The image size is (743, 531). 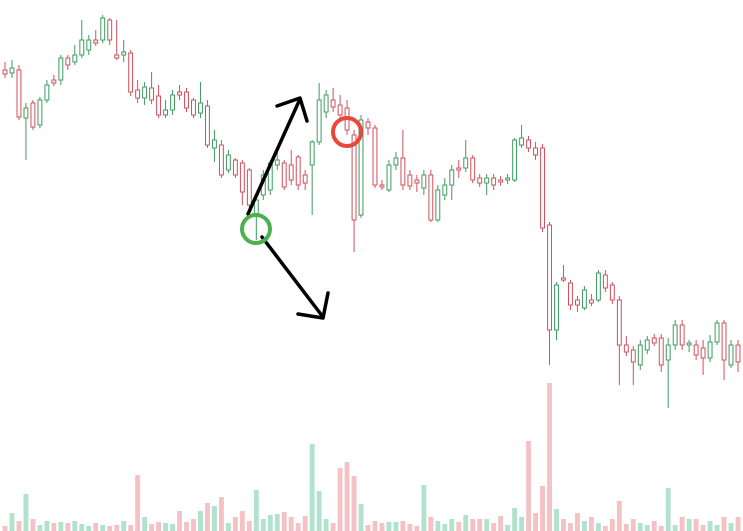 What do you see at coordinates (274, 156) in the screenshot?
I see `arrow-up` at bounding box center [274, 156].